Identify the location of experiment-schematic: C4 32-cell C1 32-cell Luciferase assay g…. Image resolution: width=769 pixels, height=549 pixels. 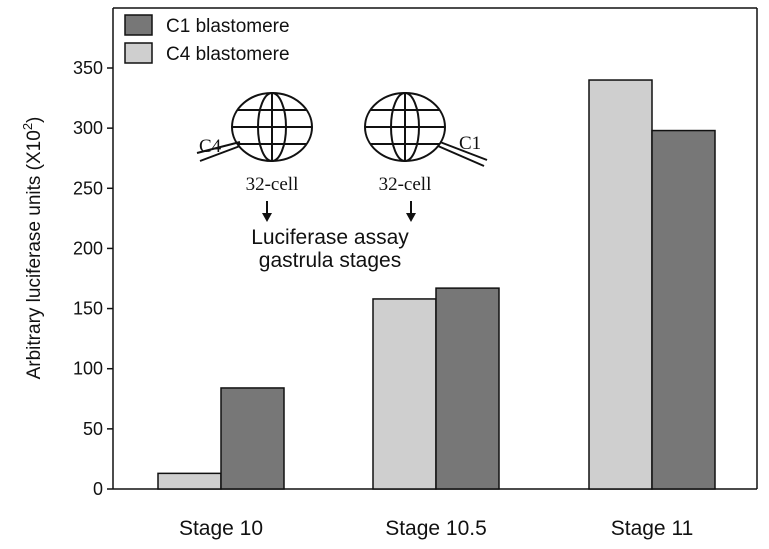
(342, 182).